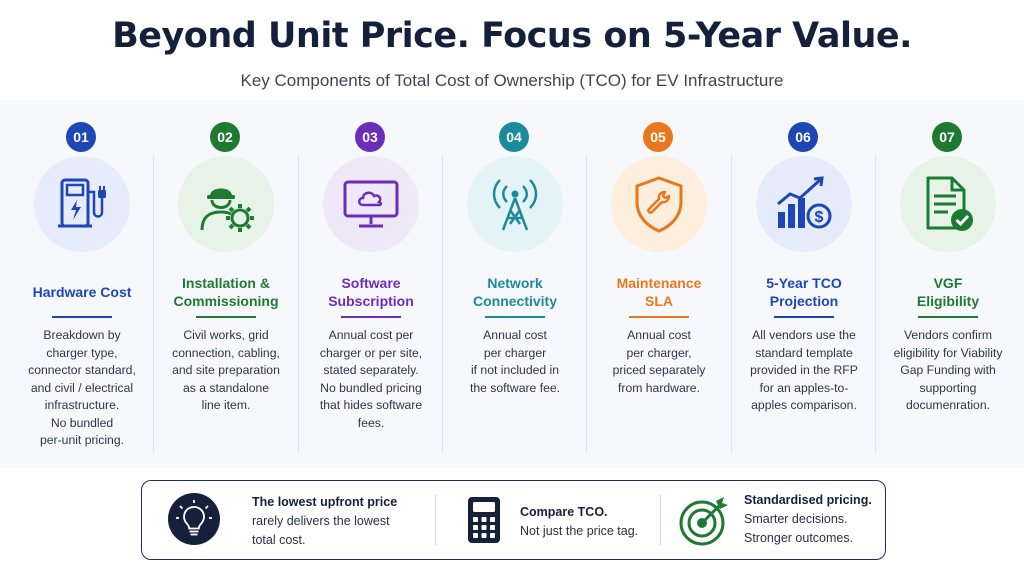  What do you see at coordinates (948, 204) in the screenshot?
I see `document-check-icon` at bounding box center [948, 204].